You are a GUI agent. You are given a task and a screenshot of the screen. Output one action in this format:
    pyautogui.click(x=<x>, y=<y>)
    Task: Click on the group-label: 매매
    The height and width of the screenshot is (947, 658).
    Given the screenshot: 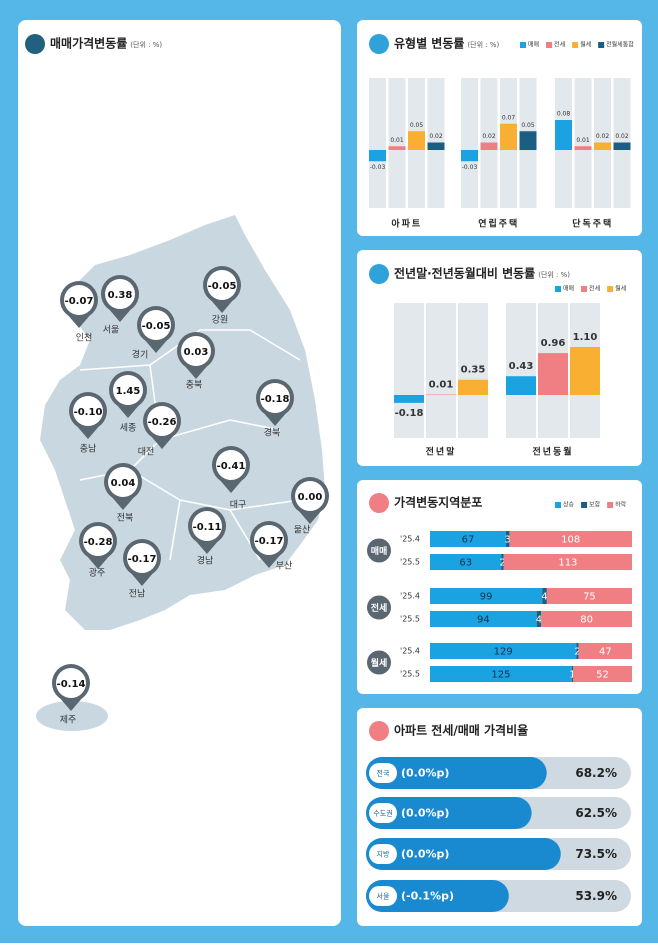 What is the action you would take?
    pyautogui.click(x=379, y=551)
    